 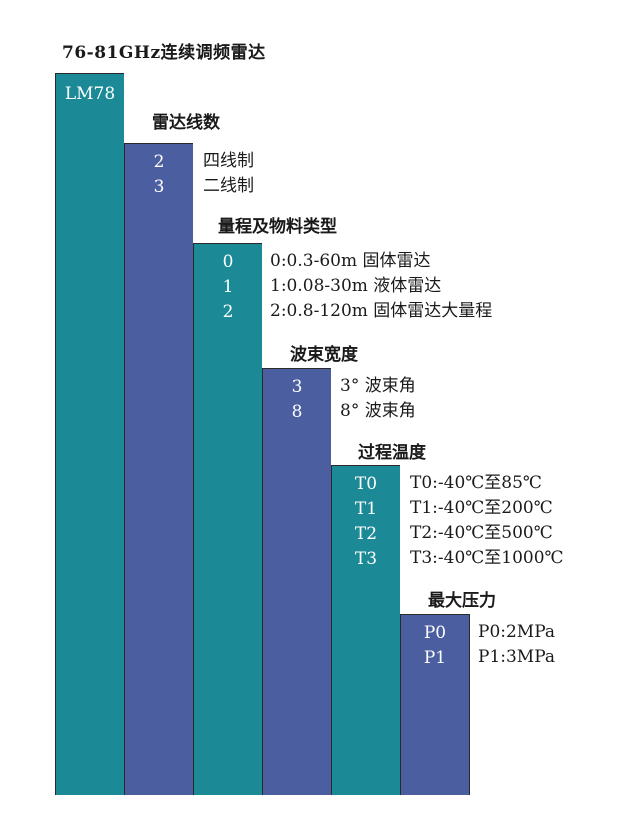 I want to click on option-code: T3, so click(x=366, y=559).